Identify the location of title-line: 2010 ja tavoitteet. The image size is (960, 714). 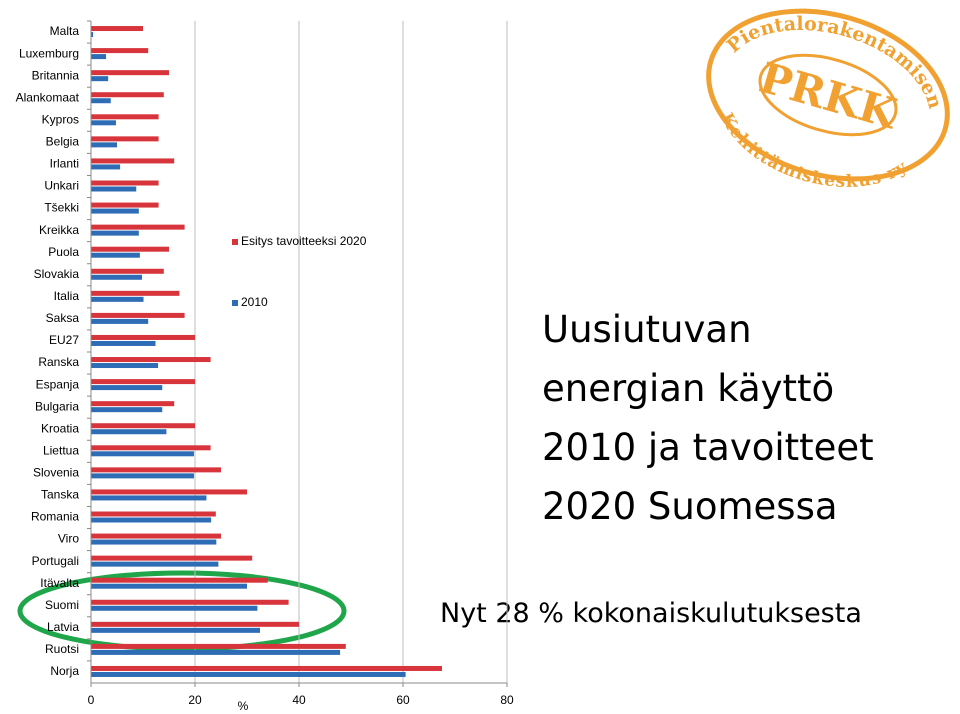
(708, 447).